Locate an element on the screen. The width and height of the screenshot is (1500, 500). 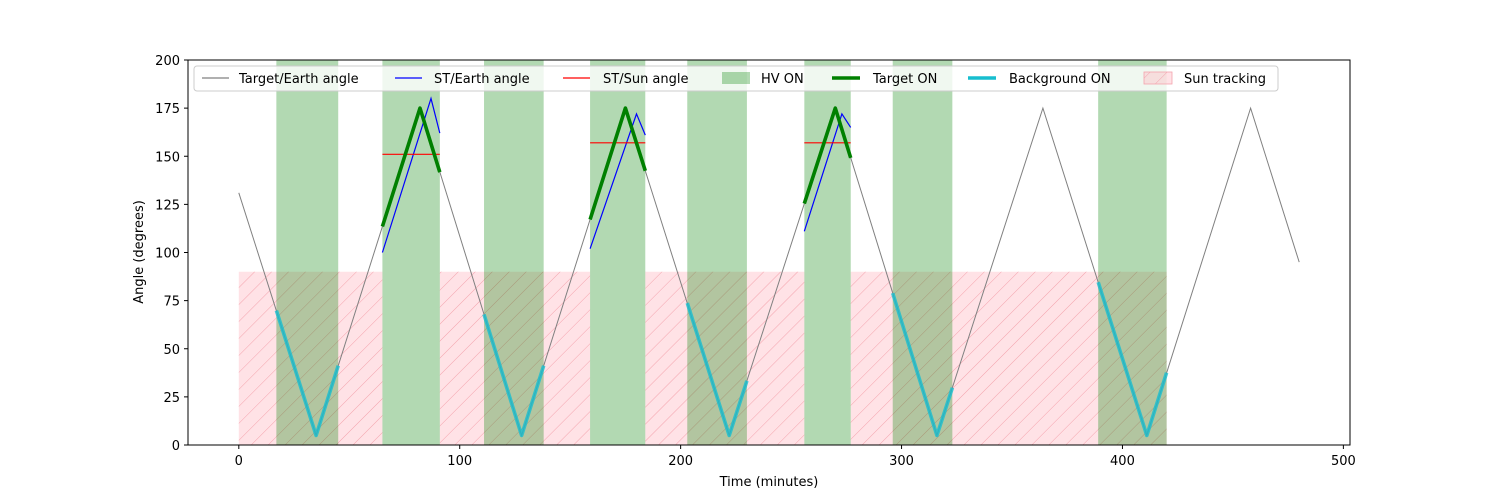
x-tick-label: 200 is located at coordinates (680, 461).